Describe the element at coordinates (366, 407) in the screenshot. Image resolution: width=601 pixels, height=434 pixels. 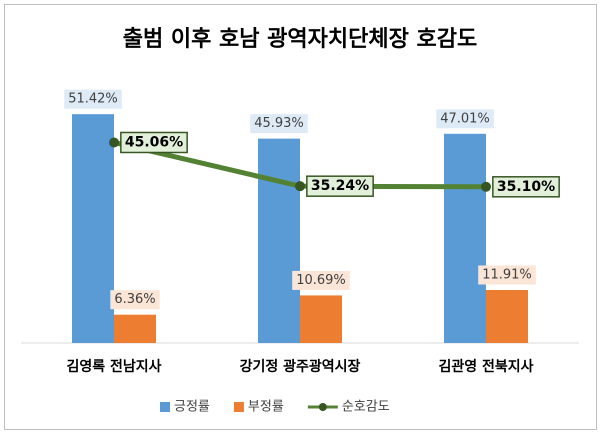
I see `legend-label: 순호감도` at that location.